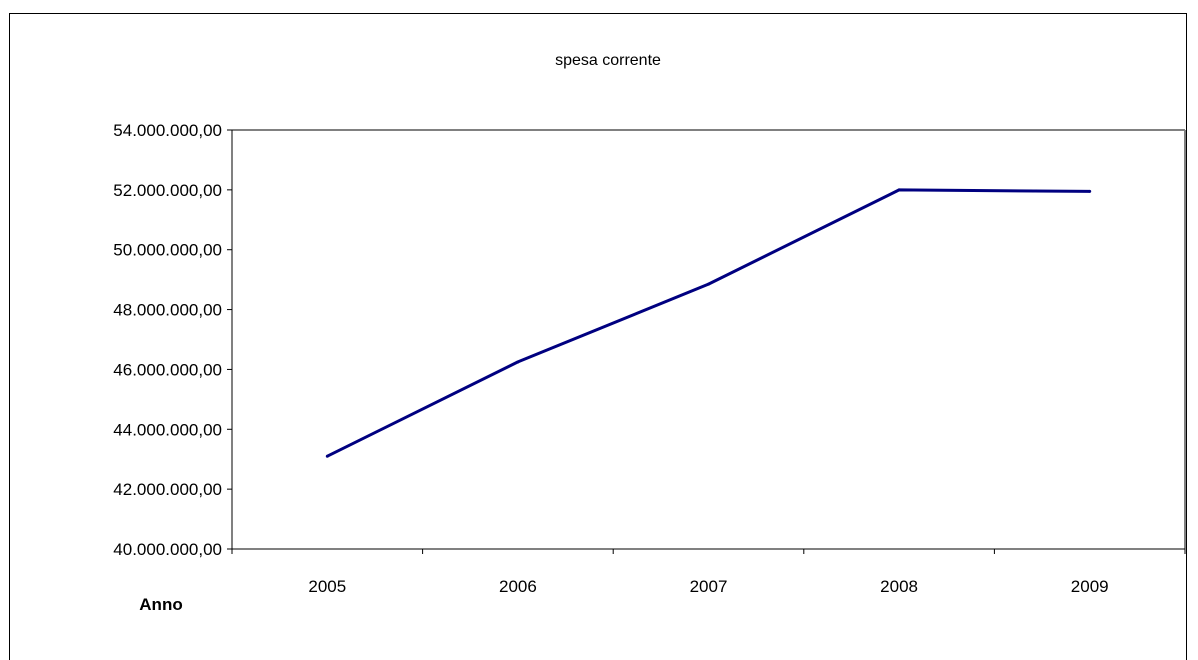 The image size is (1198, 660). What do you see at coordinates (709, 586) in the screenshot?
I see `x-tick-label: 2007` at bounding box center [709, 586].